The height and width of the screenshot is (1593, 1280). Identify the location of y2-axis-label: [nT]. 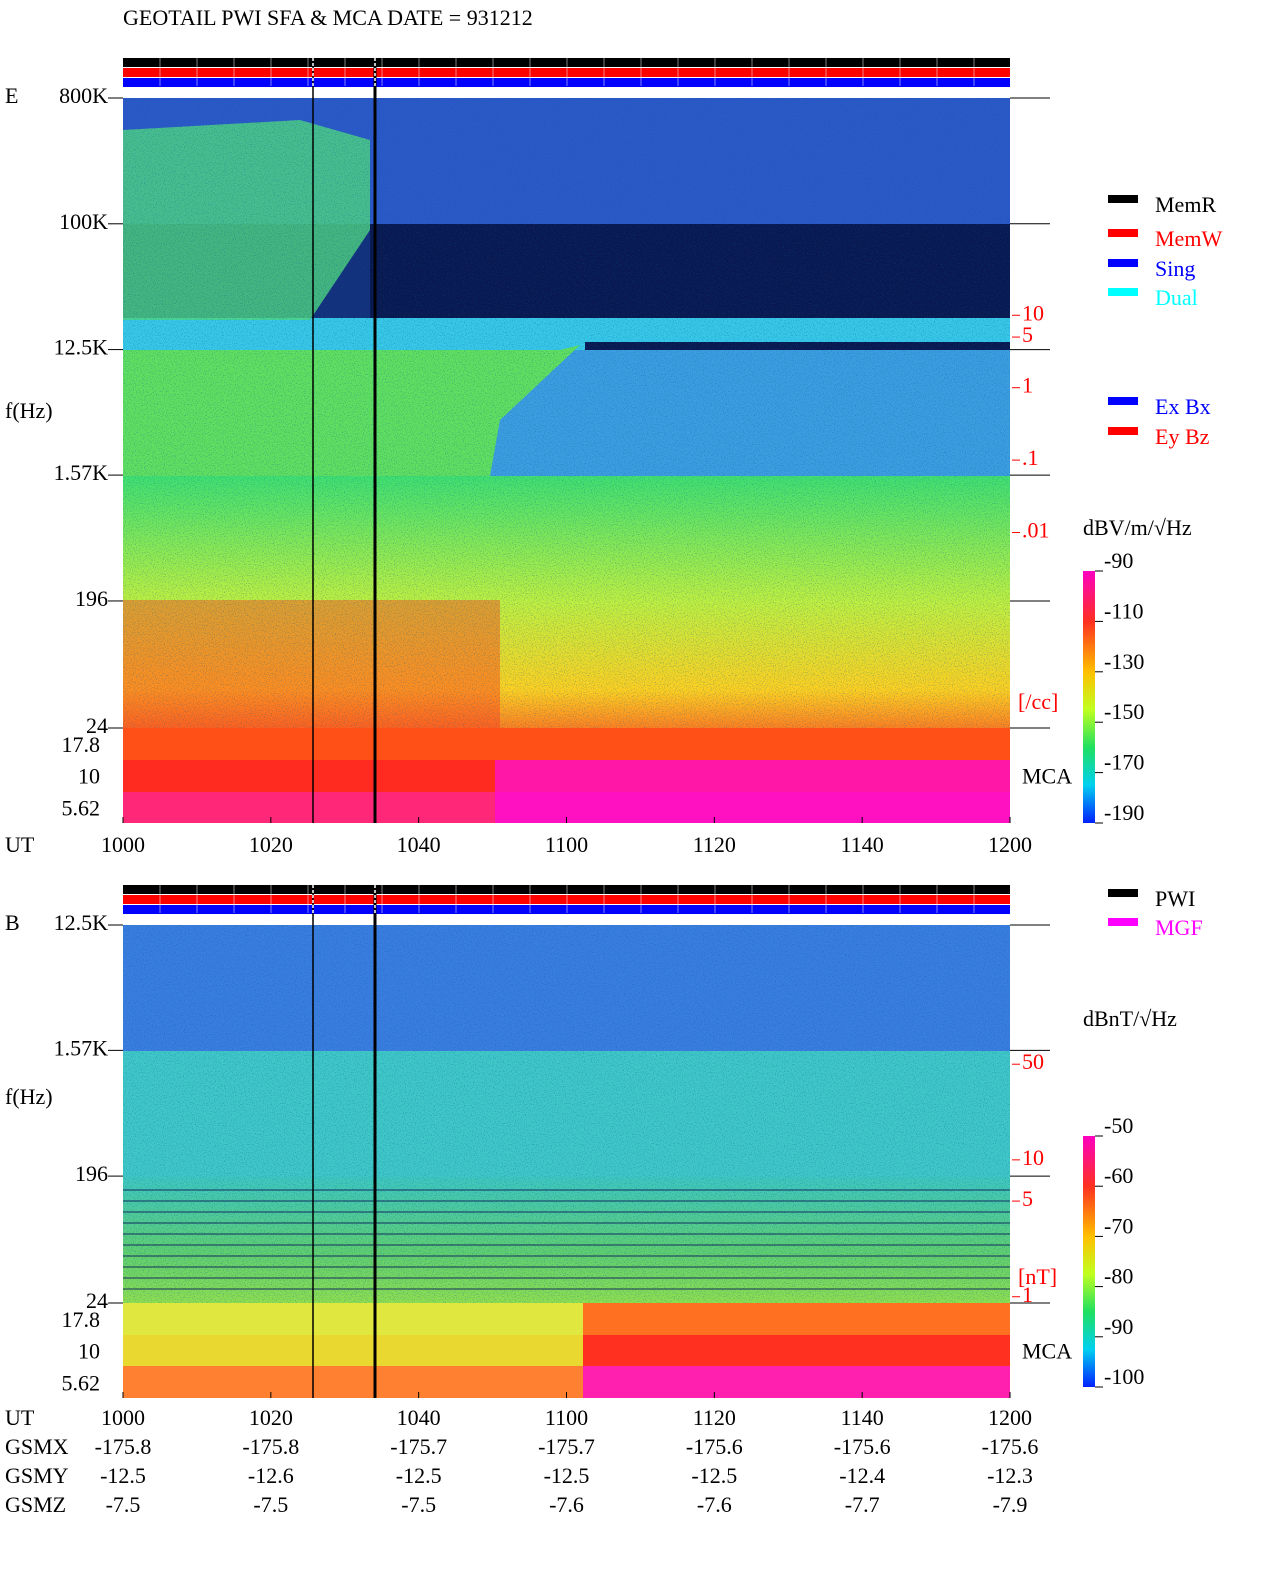
(1037, 1276).